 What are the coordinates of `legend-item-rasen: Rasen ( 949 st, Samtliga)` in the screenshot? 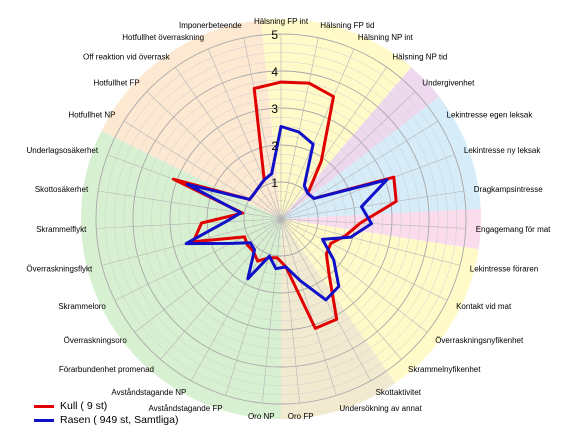 It's located at (106, 420).